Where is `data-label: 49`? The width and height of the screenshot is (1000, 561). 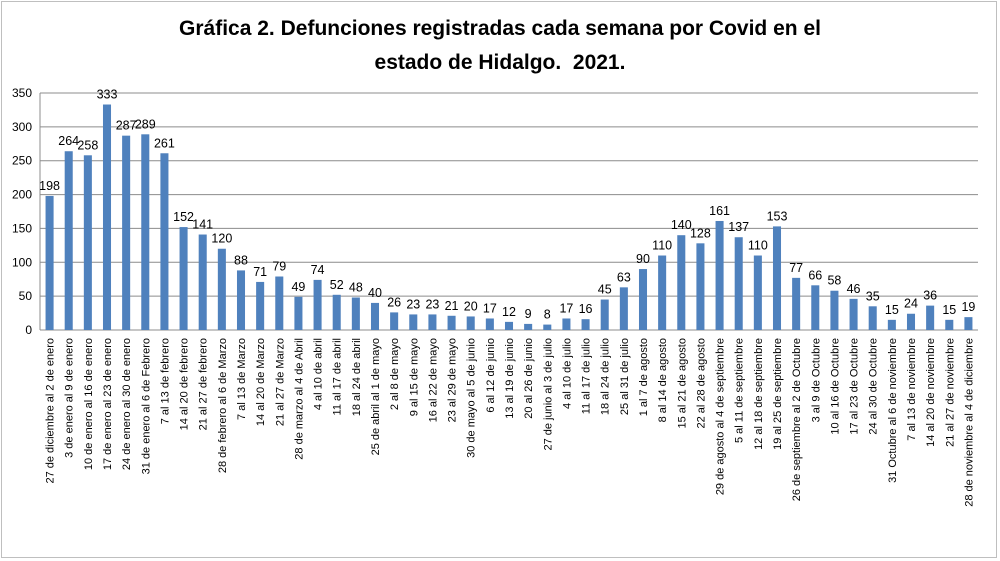
data-label: 49 is located at coordinates (298, 287).